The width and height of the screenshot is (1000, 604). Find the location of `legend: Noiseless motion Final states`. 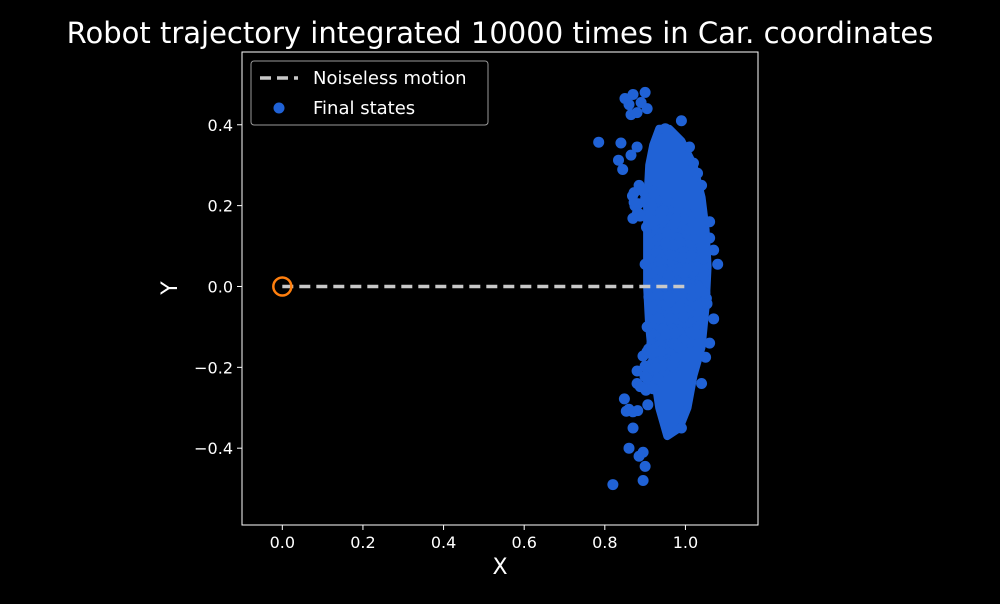

legend: Noiseless motion Final states is located at coordinates (369, 93).